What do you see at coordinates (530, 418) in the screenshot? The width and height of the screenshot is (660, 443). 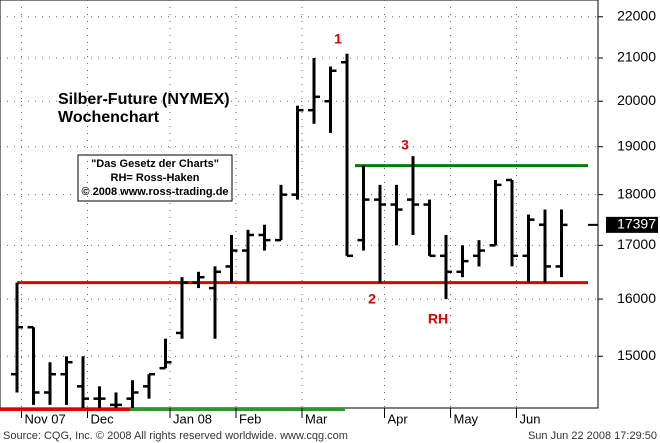 I see `x-tick-label: Jun` at bounding box center [530, 418].